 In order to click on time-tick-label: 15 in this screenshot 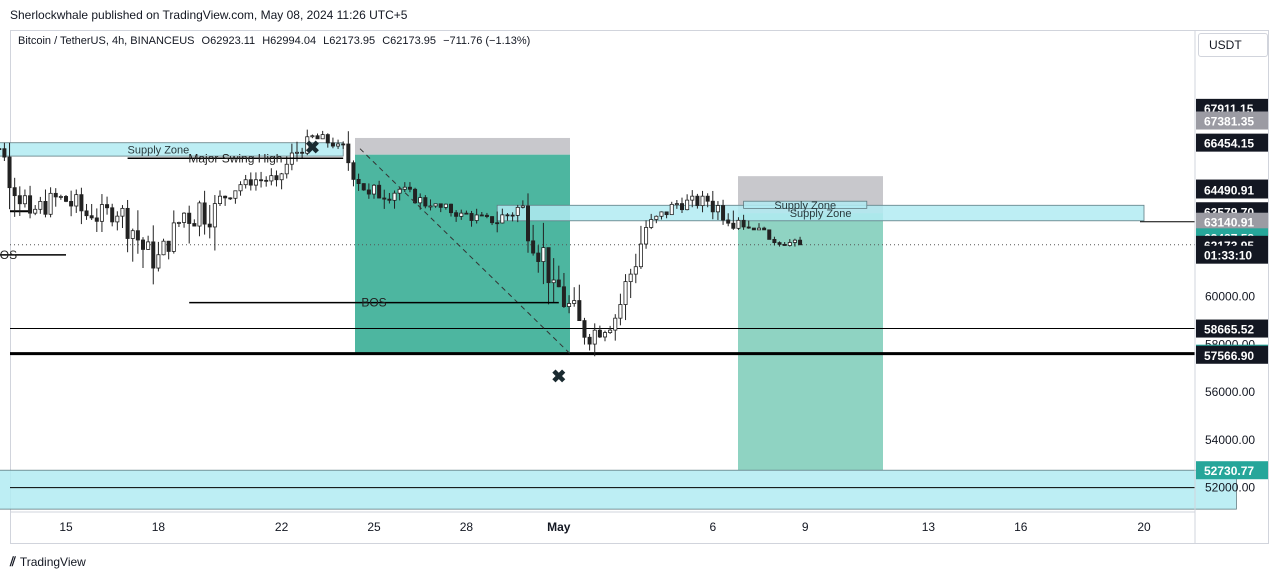, I will do `click(66, 527)`.